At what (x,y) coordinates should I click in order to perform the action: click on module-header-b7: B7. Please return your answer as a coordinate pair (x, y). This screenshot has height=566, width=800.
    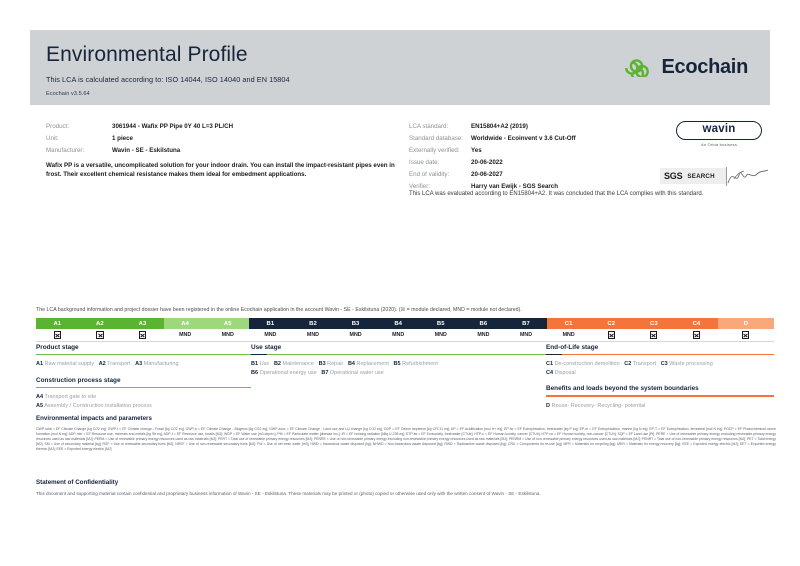
    Looking at the image, I should click on (526, 323).